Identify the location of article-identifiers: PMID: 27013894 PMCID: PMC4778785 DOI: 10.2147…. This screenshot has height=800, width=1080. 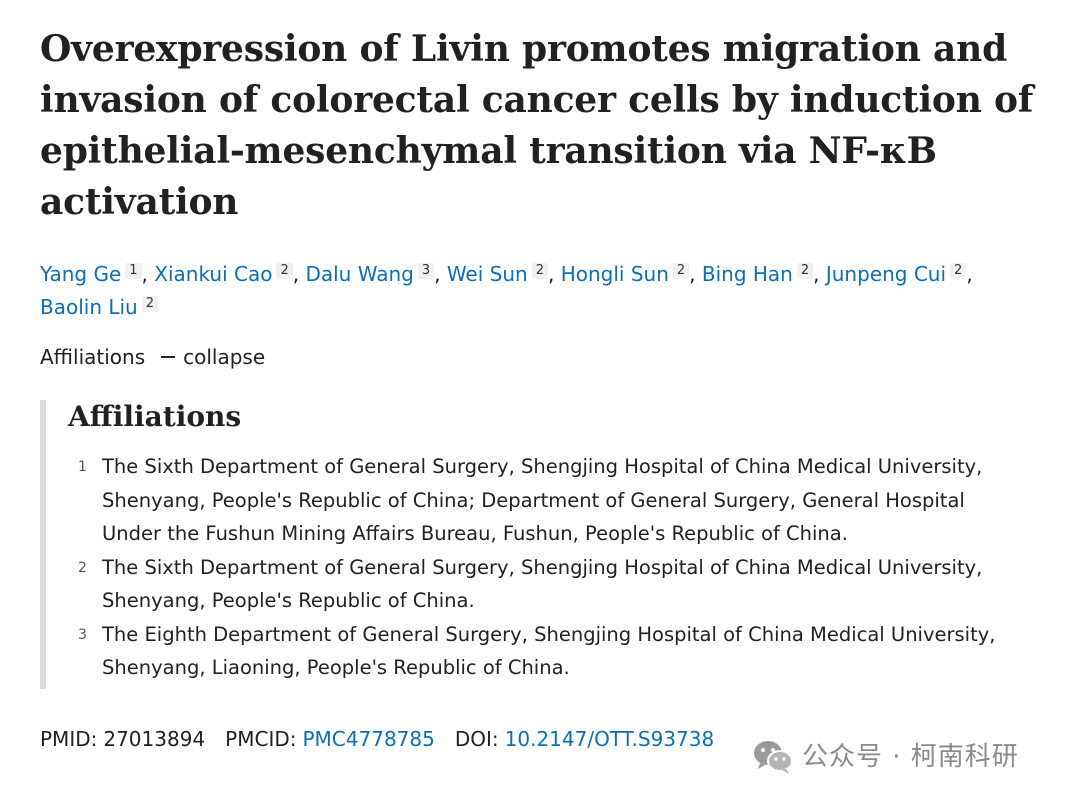
(377, 739).